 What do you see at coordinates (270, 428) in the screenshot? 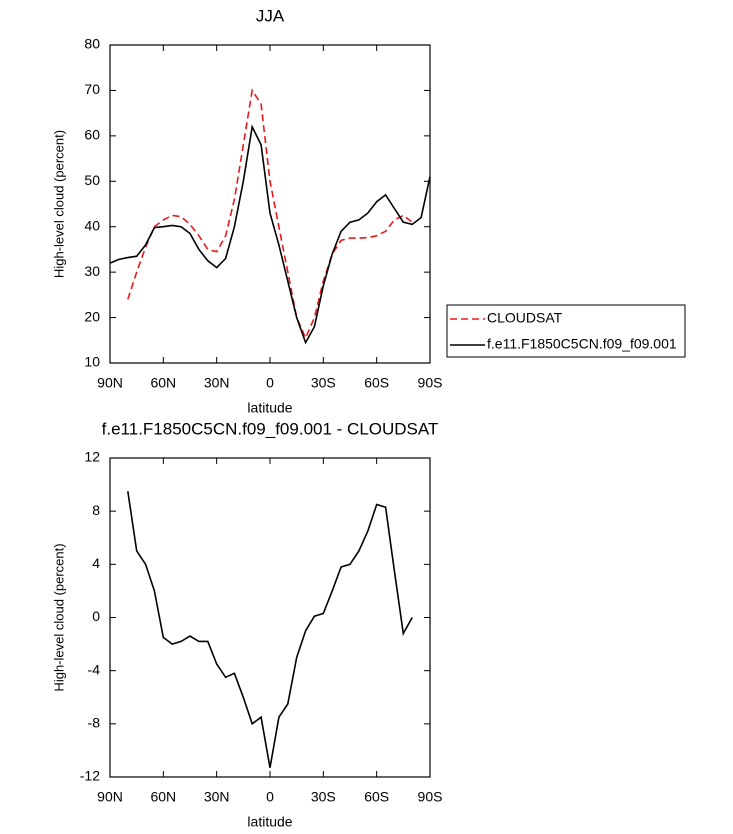
I see `chart-title: f.e11.F1850C5CN.f09_f09.001 - CLOUDSAT` at bounding box center [270, 428].